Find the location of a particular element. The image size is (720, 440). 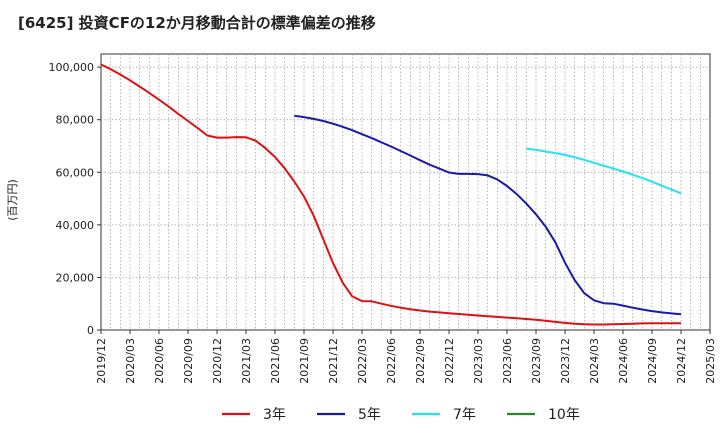

legend-label-1: 3年 is located at coordinates (274, 415).